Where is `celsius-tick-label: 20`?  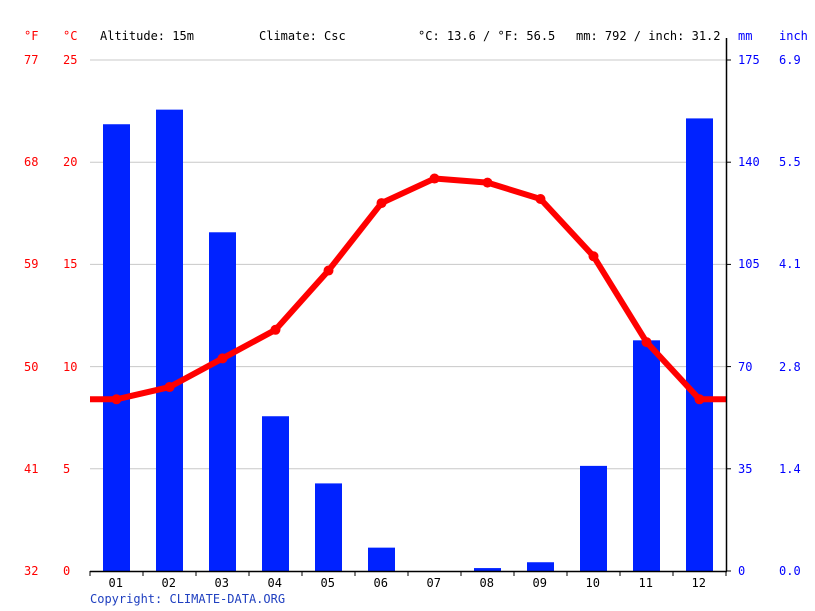 celsius-tick-label: 20 is located at coordinates (70, 162).